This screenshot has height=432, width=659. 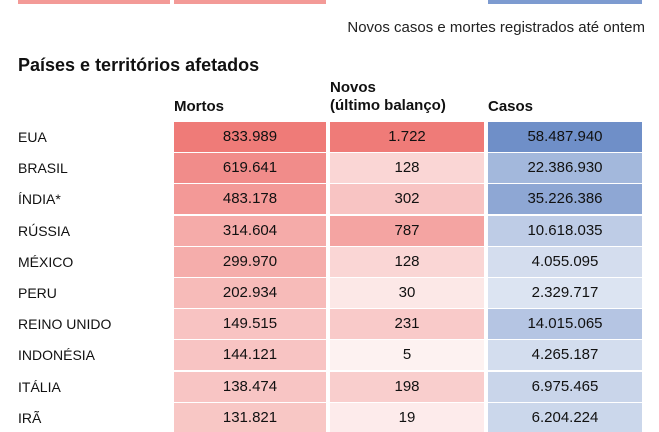 I want to click on row-label: ITÁLIA, so click(x=39, y=387).